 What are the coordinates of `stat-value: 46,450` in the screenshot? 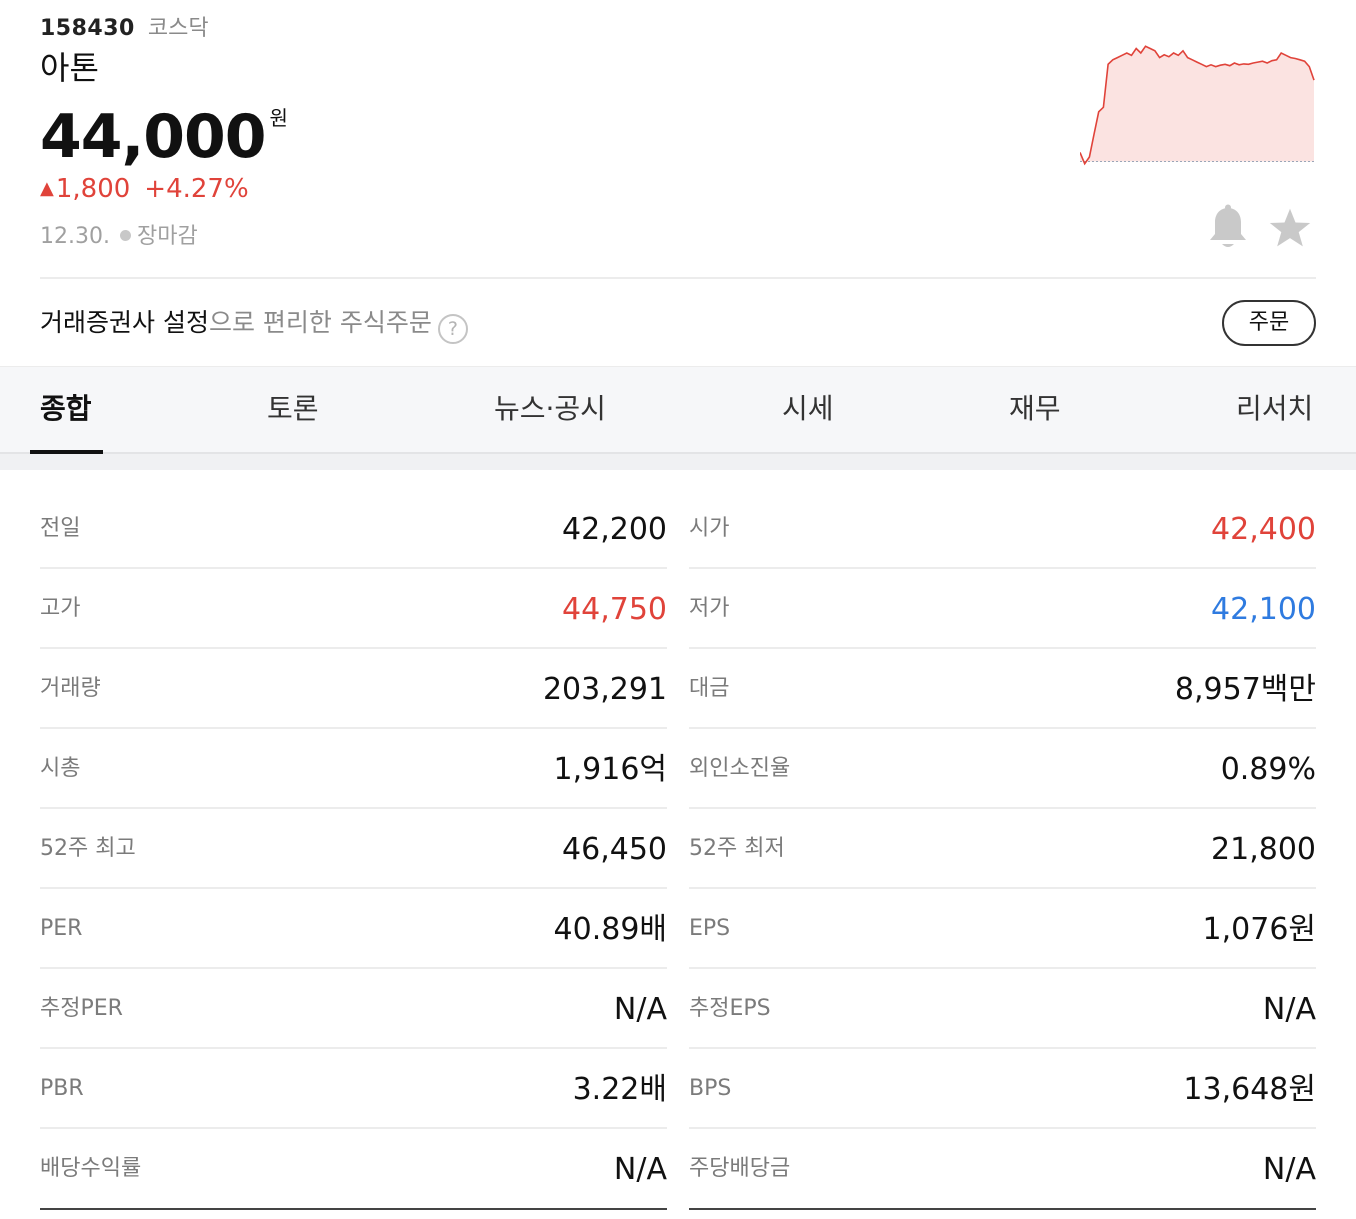 It's located at (614, 849).